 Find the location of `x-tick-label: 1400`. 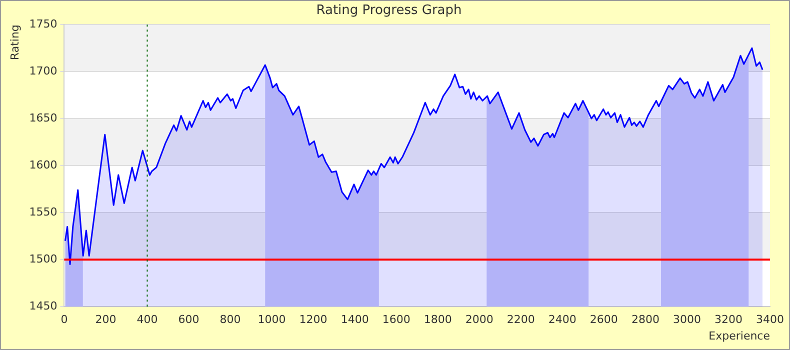

x-tick-label: 1400 is located at coordinates (354, 319).